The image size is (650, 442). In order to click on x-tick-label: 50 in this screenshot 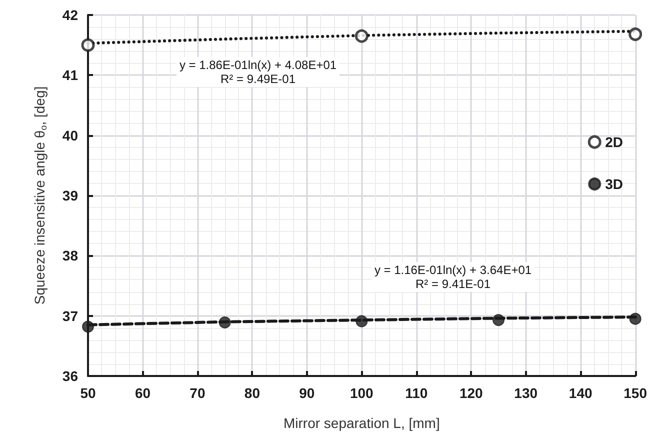, I will do `click(88, 393)`.